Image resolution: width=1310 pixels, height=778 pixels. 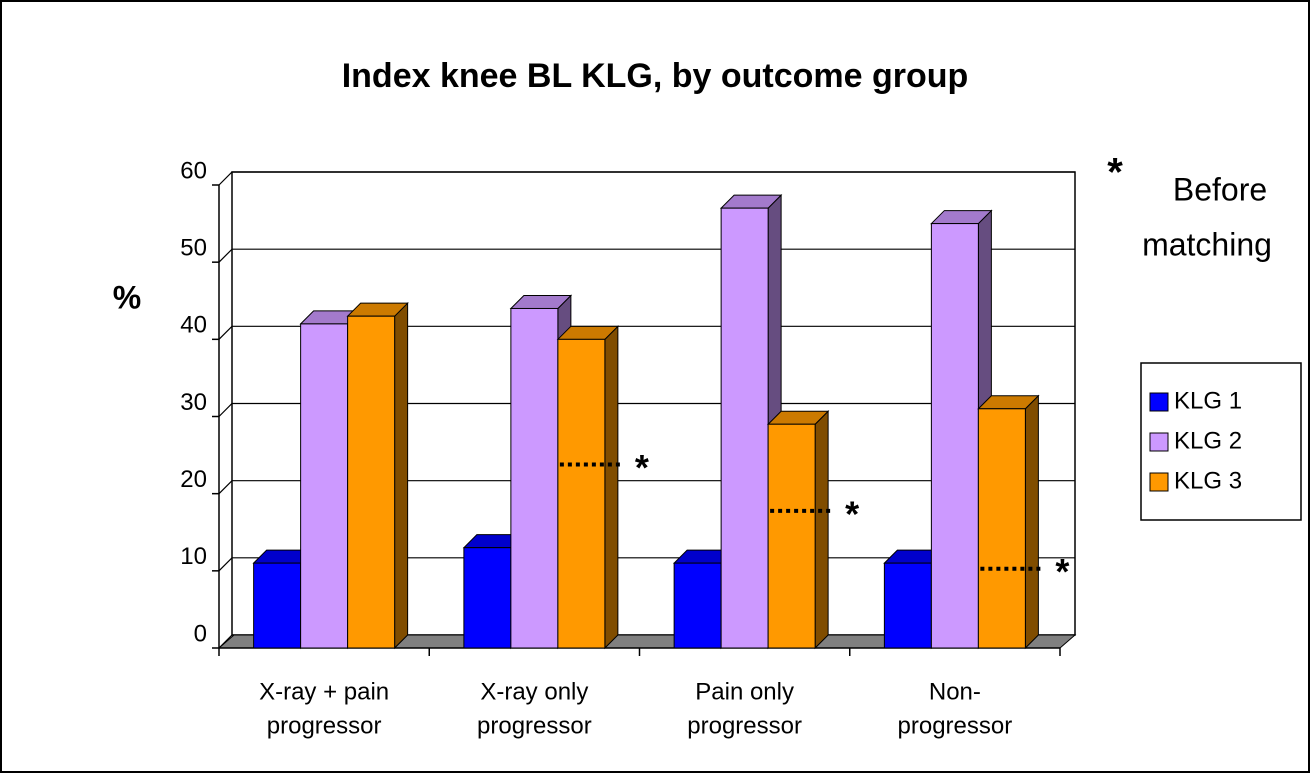 I want to click on annotation-symbol: *, so click(x=1115, y=173).